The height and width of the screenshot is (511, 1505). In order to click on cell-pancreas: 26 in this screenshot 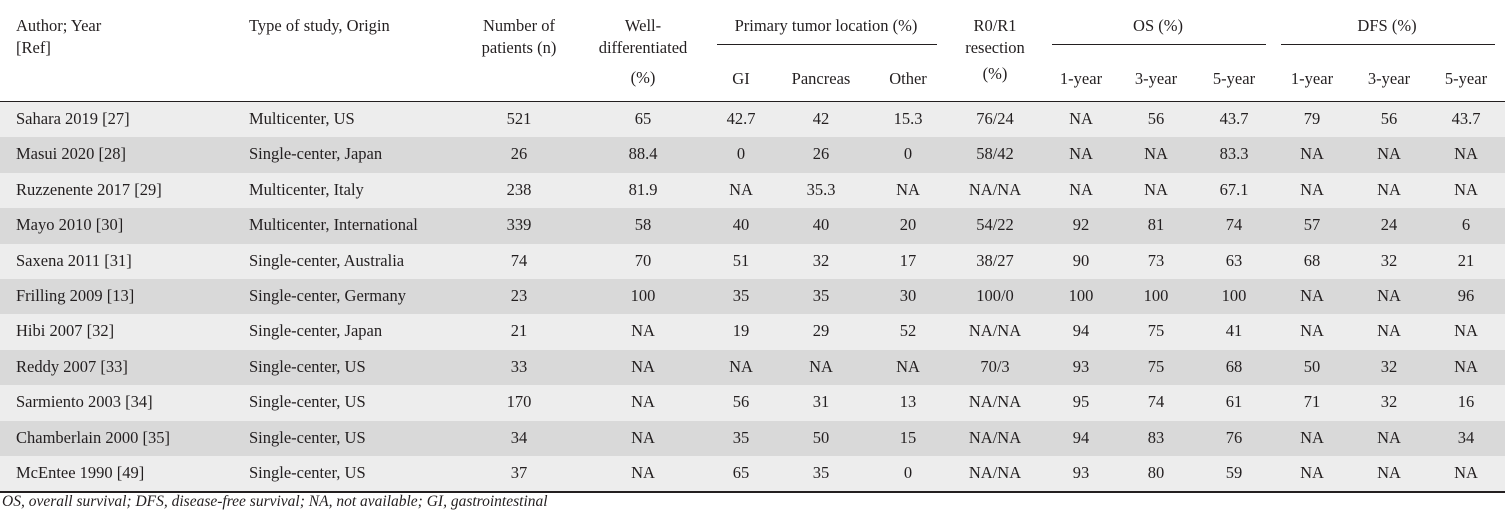, I will do `click(821, 154)`.